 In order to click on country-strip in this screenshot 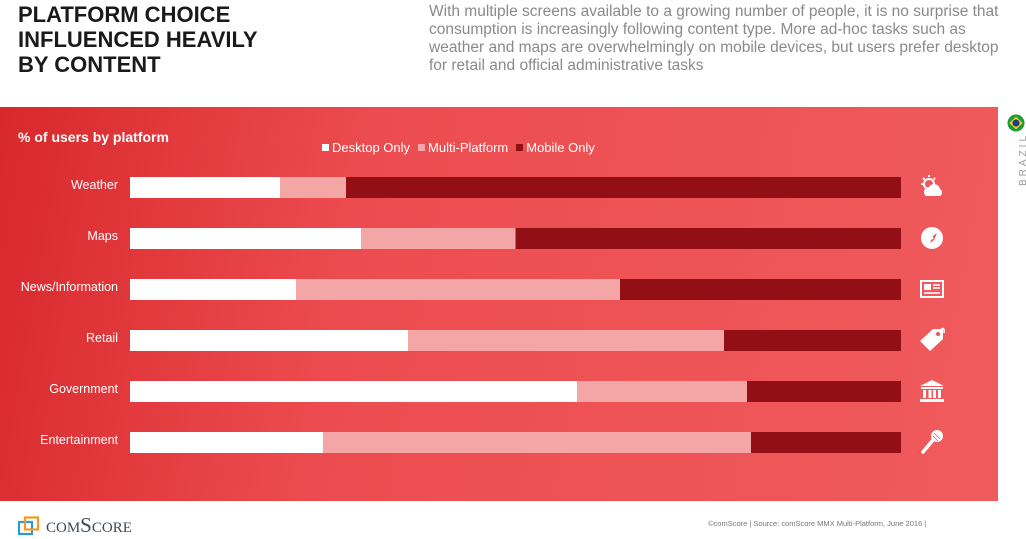, I will do `click(1015, 304)`.